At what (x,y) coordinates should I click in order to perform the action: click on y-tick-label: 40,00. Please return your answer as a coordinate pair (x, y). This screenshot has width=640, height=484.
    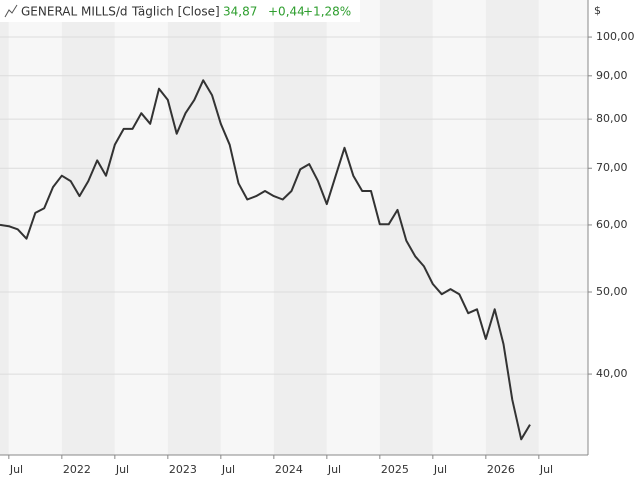
    Looking at the image, I should click on (612, 373).